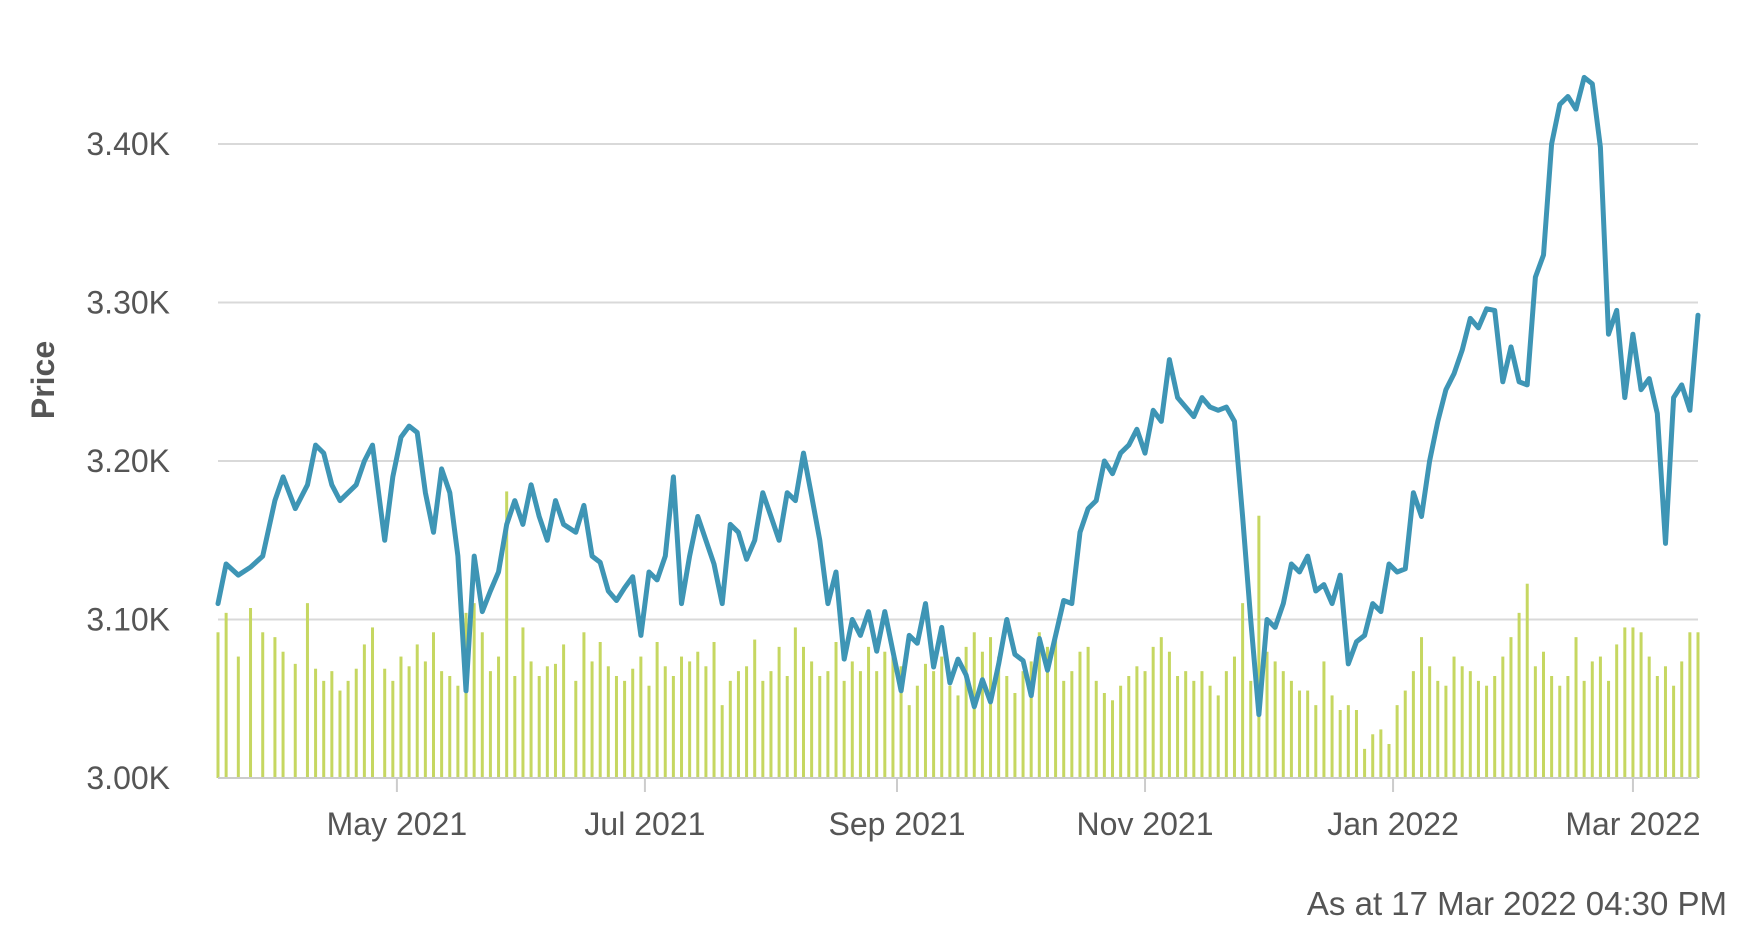 The width and height of the screenshot is (1741, 951). I want to click on y-tick-label: 3.30K, so click(128, 303).